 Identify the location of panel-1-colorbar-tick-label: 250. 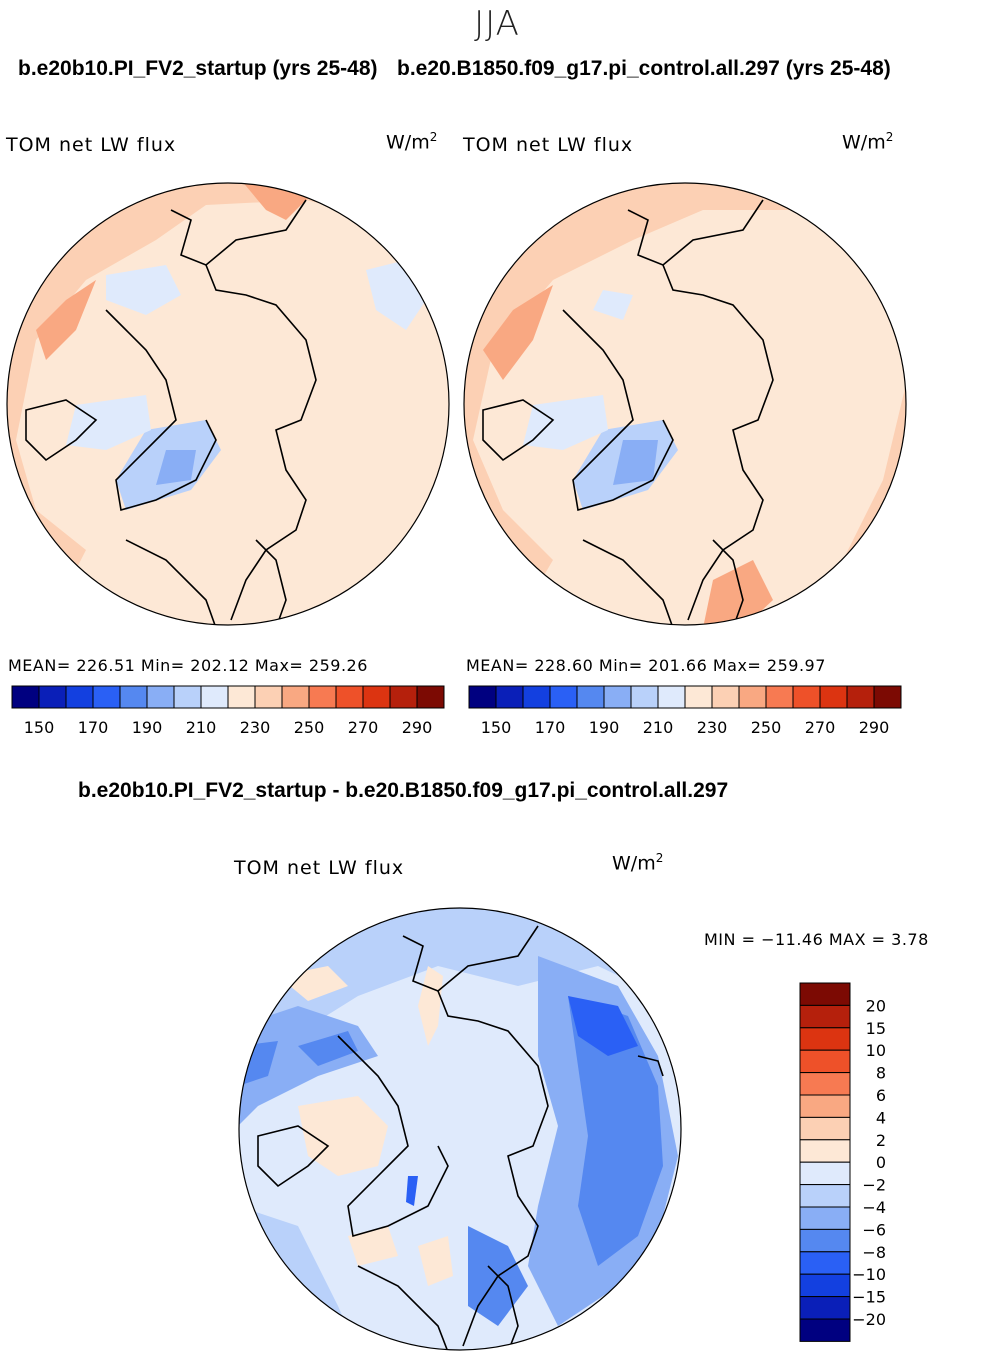
(309, 727).